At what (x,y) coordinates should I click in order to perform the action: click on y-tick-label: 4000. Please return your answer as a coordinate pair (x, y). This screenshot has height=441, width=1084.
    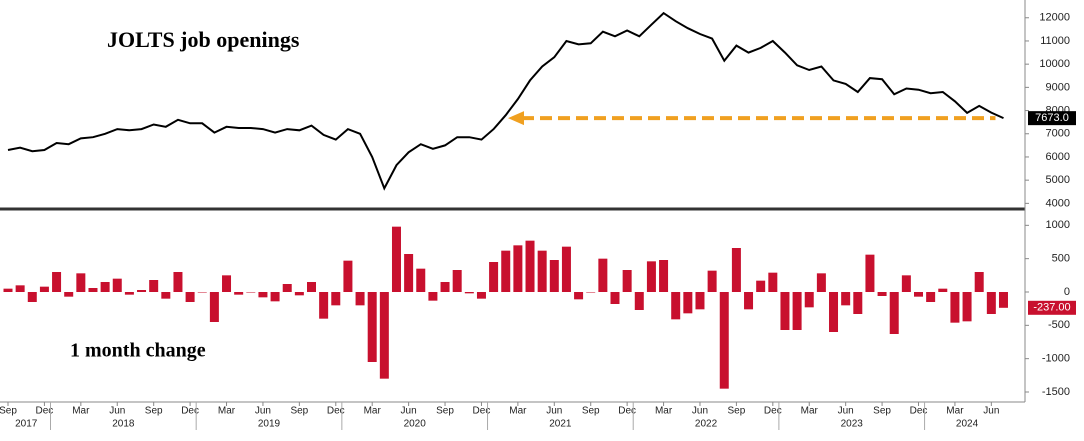
    Looking at the image, I should click on (1058, 203).